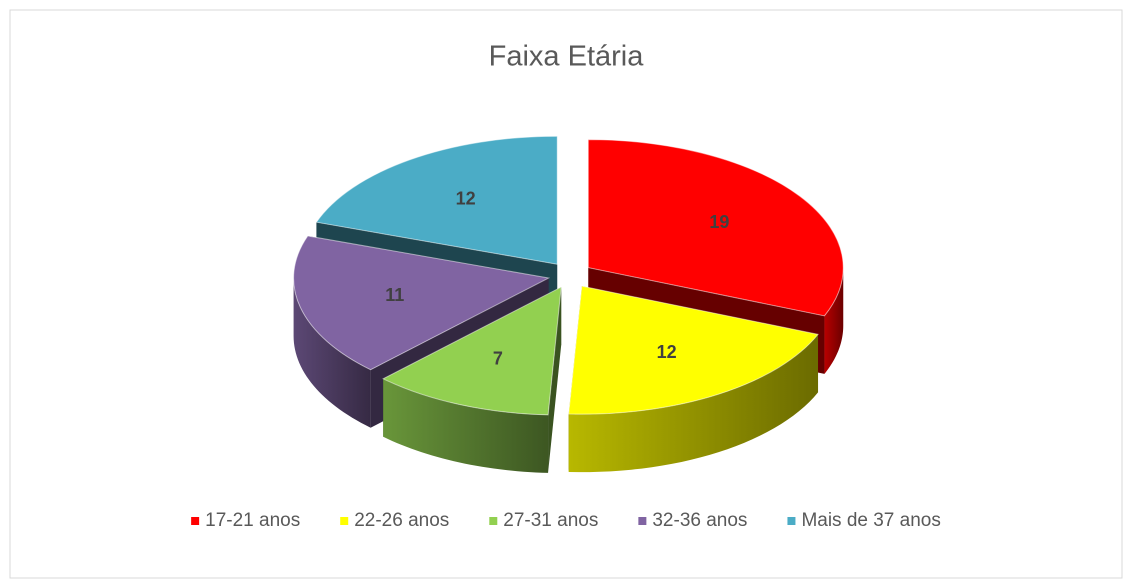  What do you see at coordinates (401, 520) in the screenshot?
I see `legend-label: 22-26 anos` at bounding box center [401, 520].